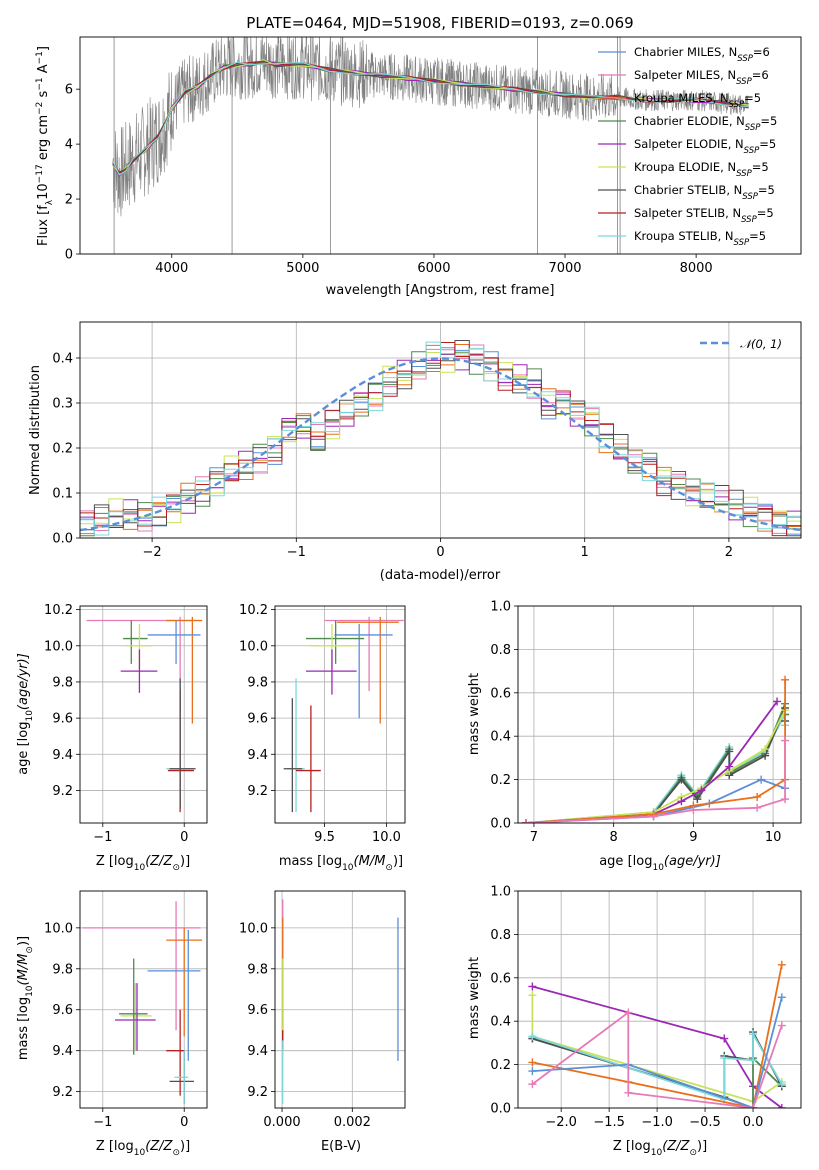 The height and width of the screenshot is (1170, 819). I want to click on y-axis-label: mass weight, so click(474, 998).